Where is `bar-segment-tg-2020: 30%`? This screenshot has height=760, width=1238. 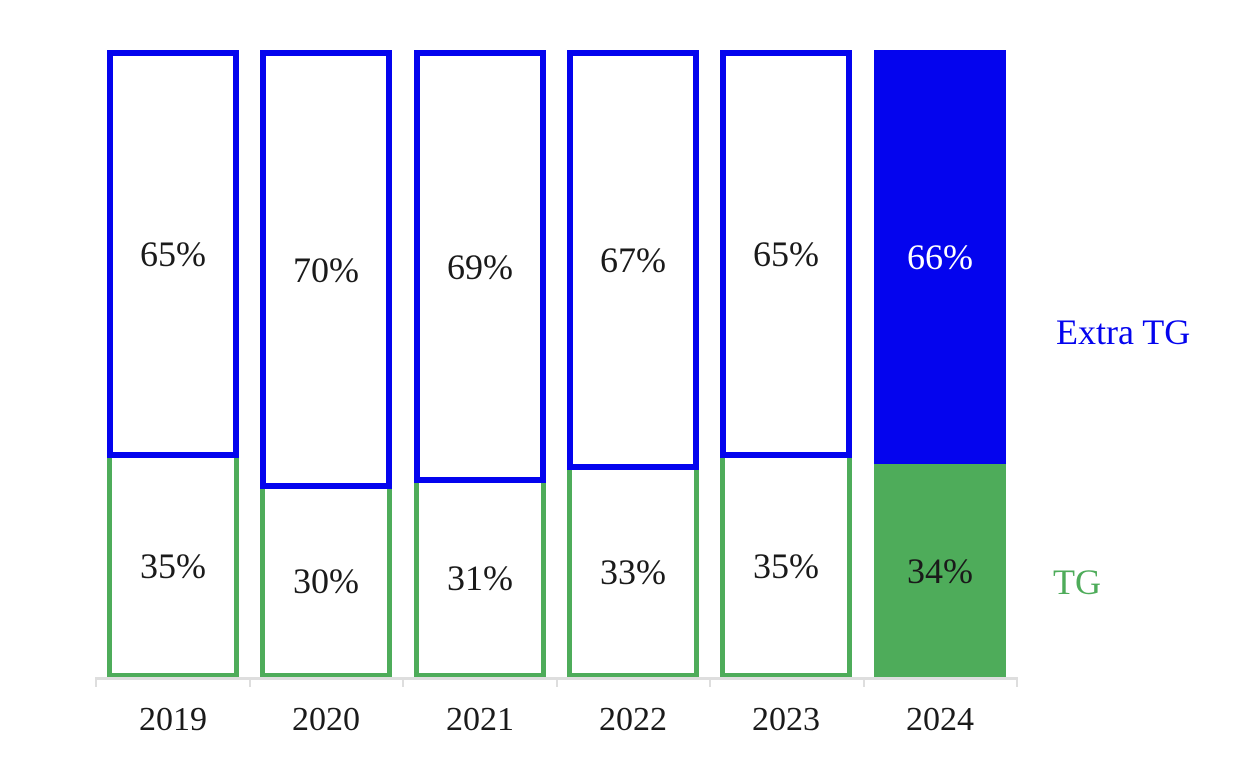 bar-segment-tg-2020: 30% is located at coordinates (326, 583).